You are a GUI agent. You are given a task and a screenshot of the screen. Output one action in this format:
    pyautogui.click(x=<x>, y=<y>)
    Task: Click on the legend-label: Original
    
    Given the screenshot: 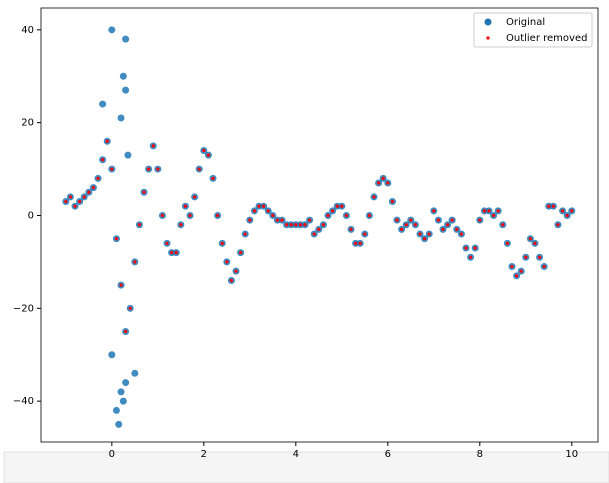 What is the action you would take?
    pyautogui.click(x=525, y=22)
    